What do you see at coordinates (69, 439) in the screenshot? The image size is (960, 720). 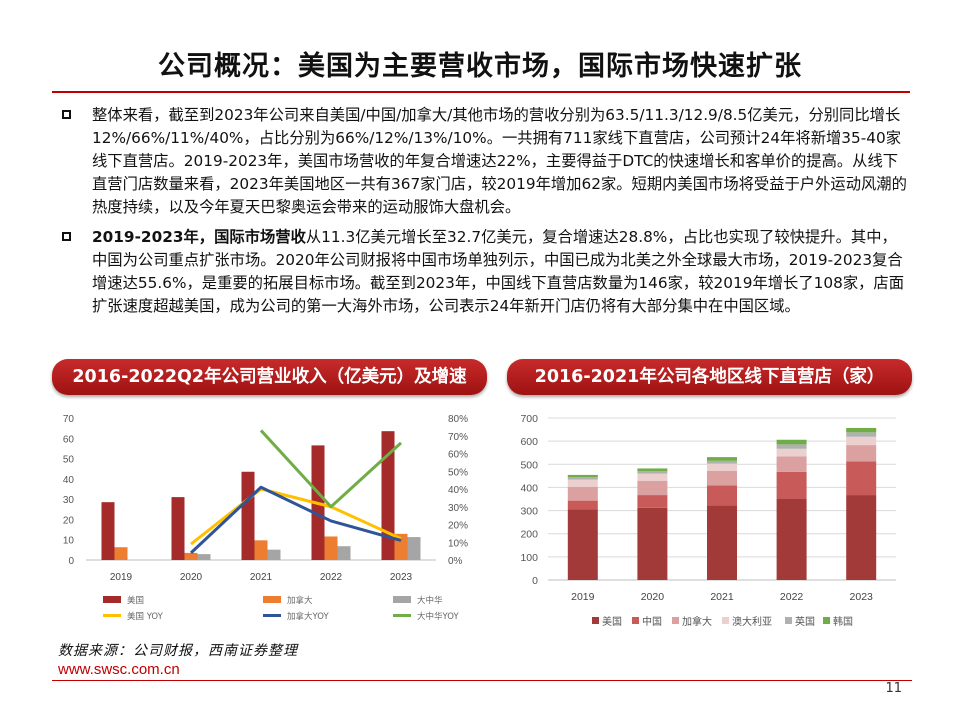 I see `y-tick-label: 60` at bounding box center [69, 439].